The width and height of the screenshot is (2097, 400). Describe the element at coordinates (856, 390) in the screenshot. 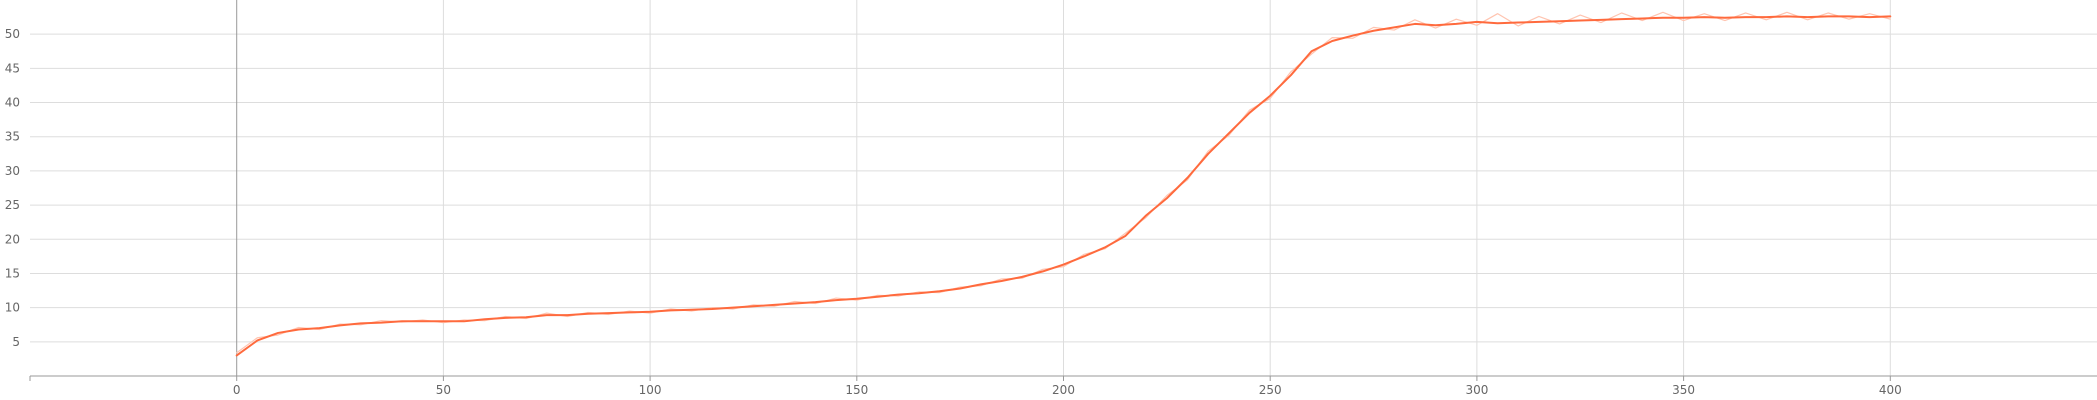

I see `x-tick-label: 150` at that location.